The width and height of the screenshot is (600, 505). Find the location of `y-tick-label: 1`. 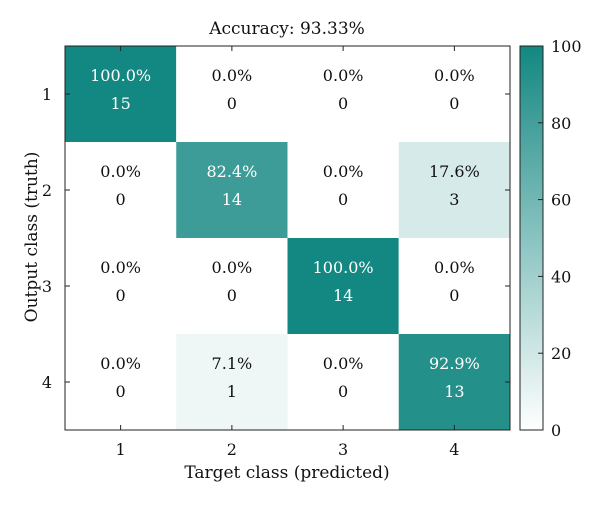

y-tick-label: 1 is located at coordinates (47, 94).